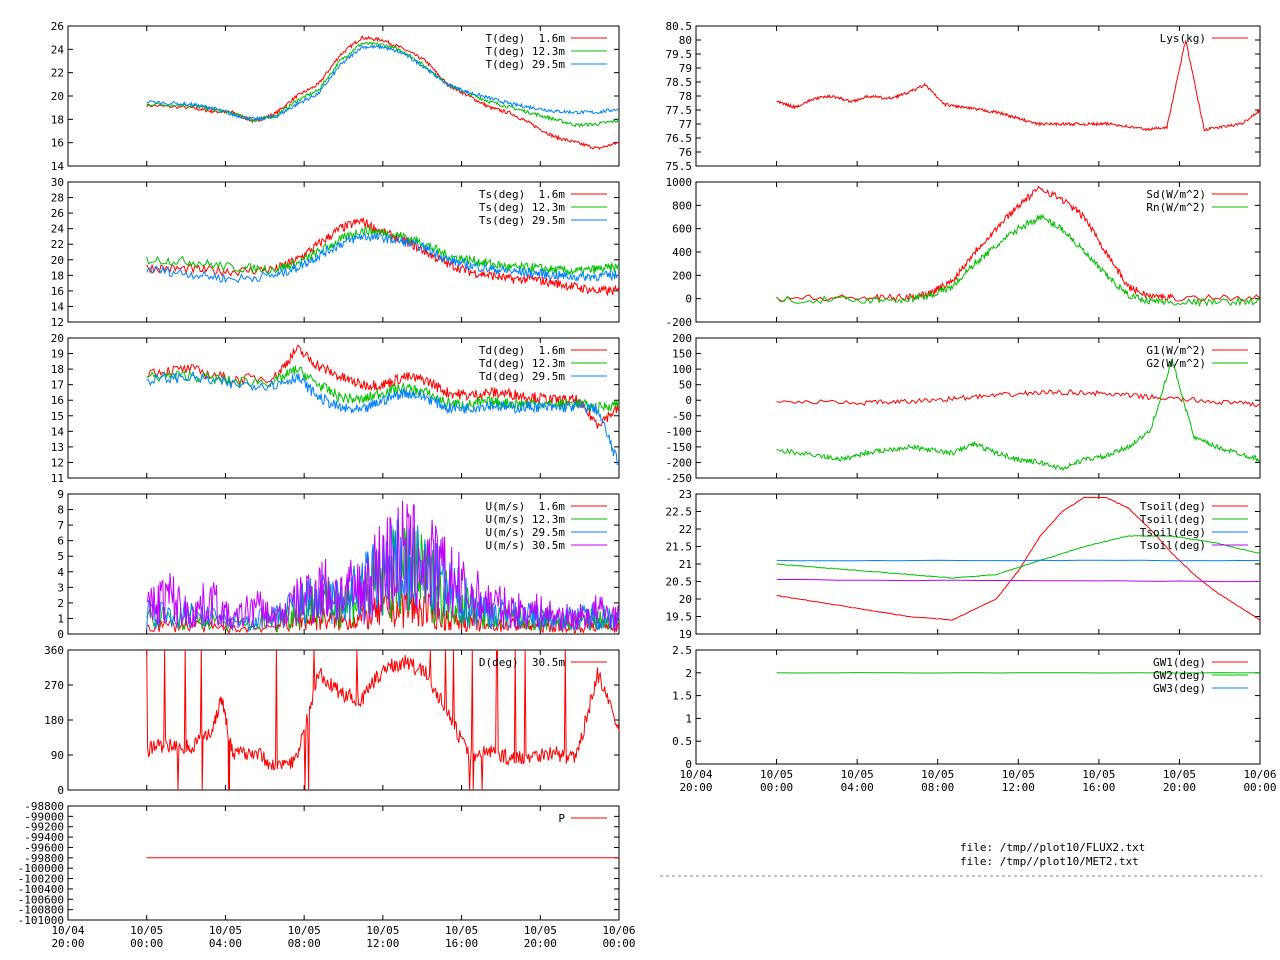  What do you see at coordinates (526, 519) in the screenshot?
I see `legend-label: U(m/s) 12.3m` at bounding box center [526, 519].